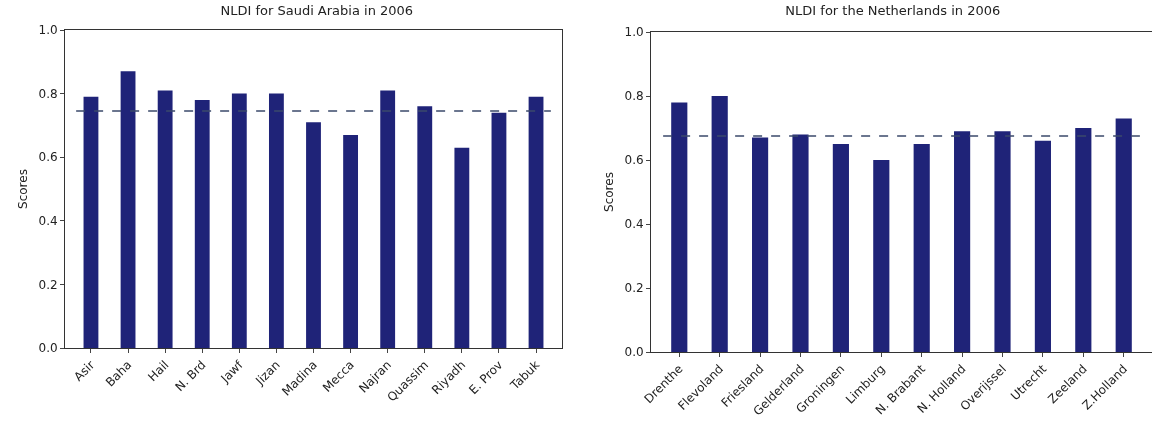  What do you see at coordinates (893, 11) in the screenshot?
I see `chart-title: NLDI for the Netherlands in 2006` at bounding box center [893, 11].